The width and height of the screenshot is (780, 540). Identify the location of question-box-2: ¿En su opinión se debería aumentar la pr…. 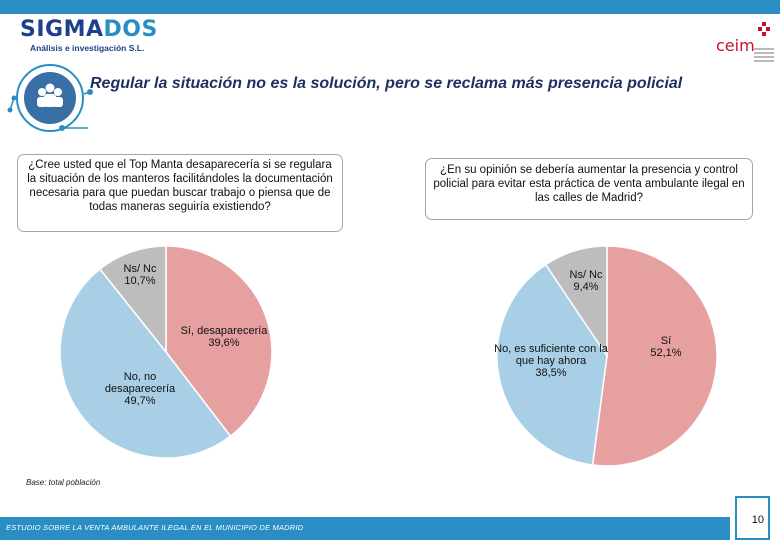
(589, 189).